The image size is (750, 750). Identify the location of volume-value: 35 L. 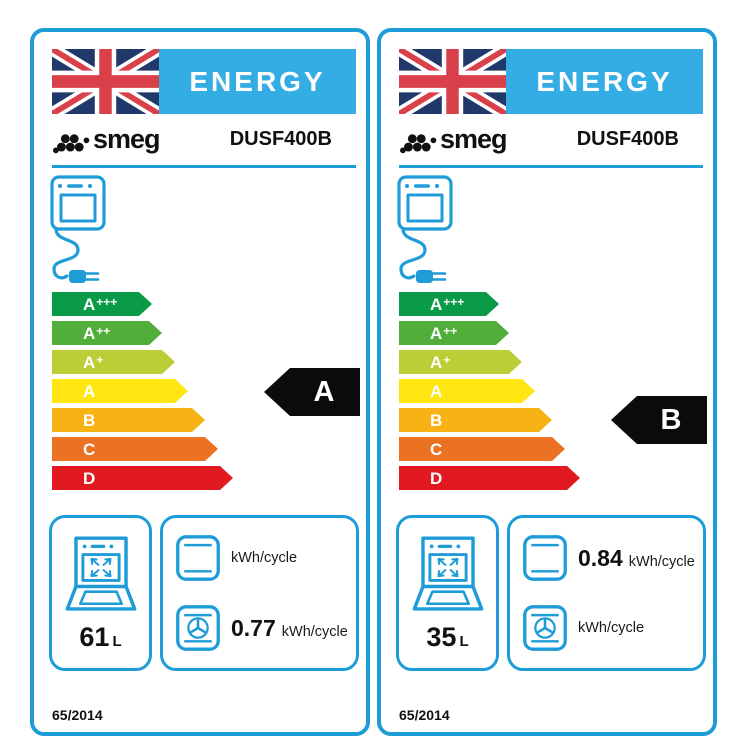
(447, 637).